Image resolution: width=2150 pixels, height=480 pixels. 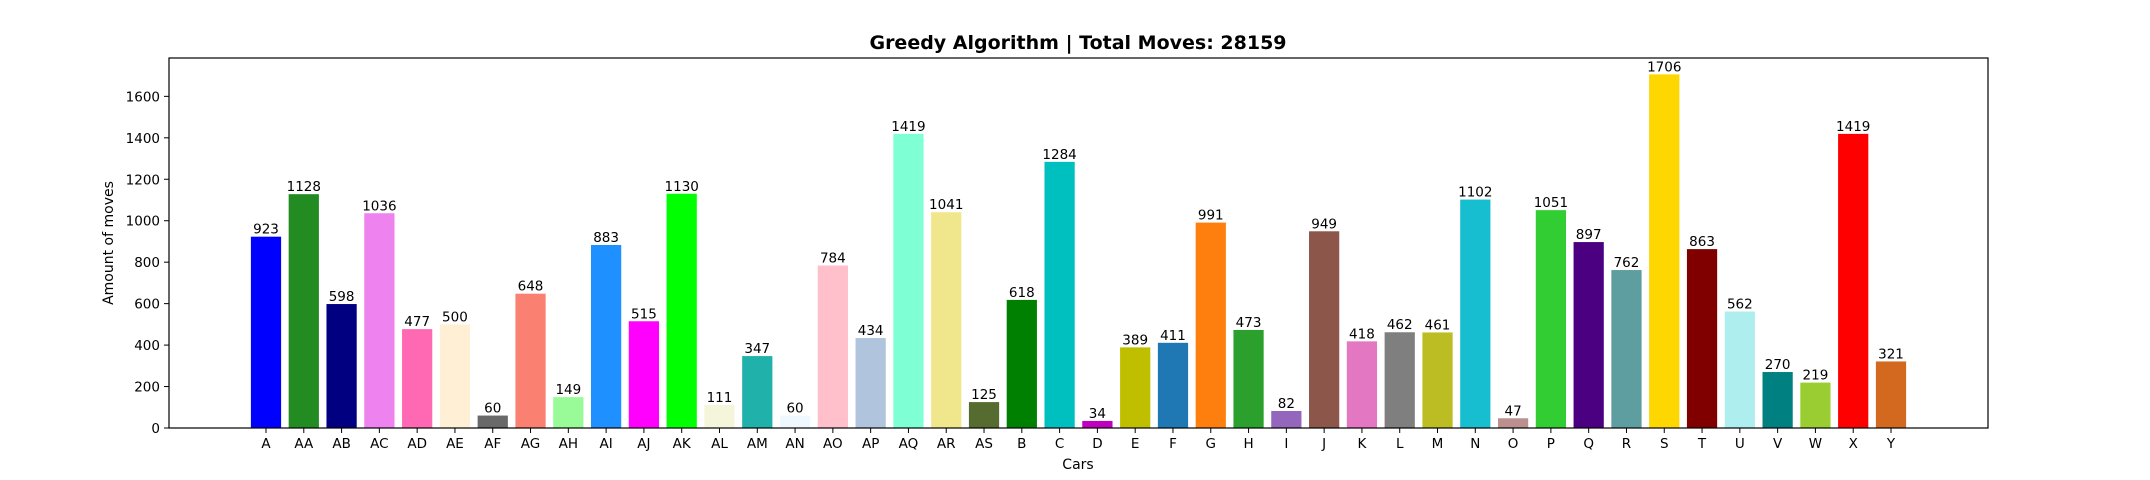 What do you see at coordinates (1248, 378) in the screenshot?
I see `bar-H` at bounding box center [1248, 378].